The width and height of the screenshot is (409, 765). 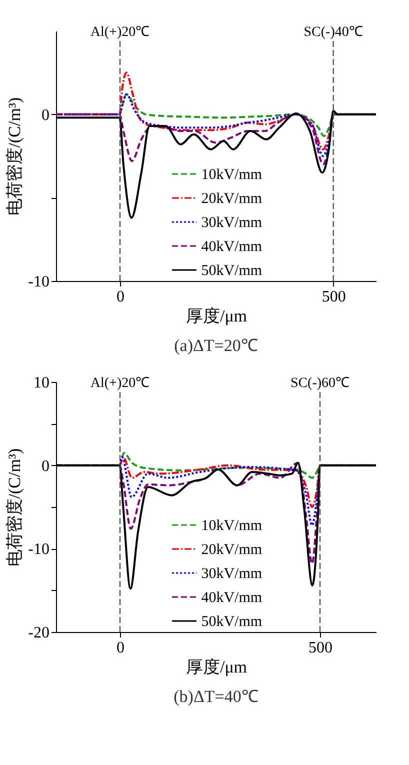 What do you see at coordinates (39, 633) in the screenshot?
I see `y-tick-label: -20` at bounding box center [39, 633].